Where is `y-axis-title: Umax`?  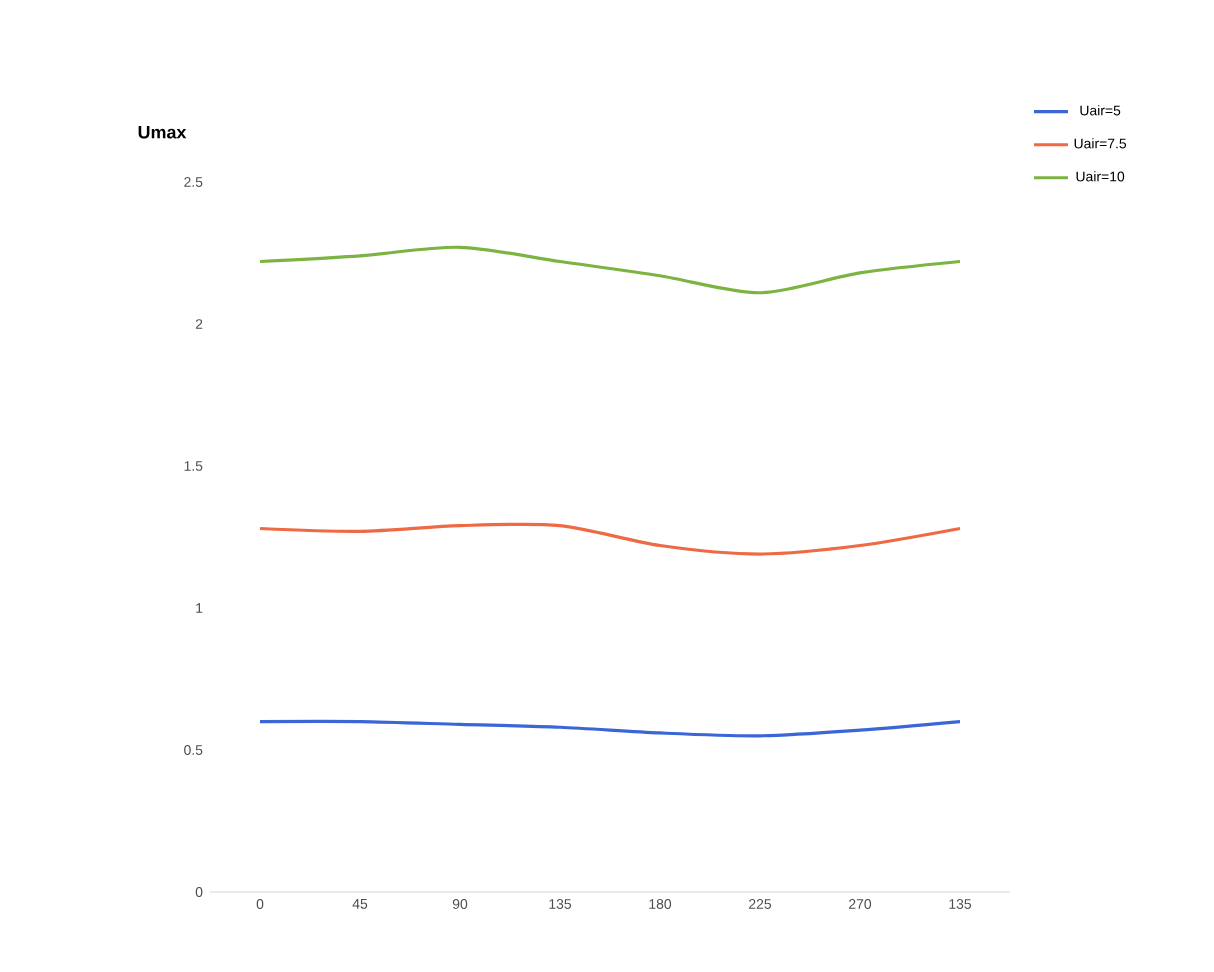
y-axis-title: Umax is located at coordinates (162, 132).